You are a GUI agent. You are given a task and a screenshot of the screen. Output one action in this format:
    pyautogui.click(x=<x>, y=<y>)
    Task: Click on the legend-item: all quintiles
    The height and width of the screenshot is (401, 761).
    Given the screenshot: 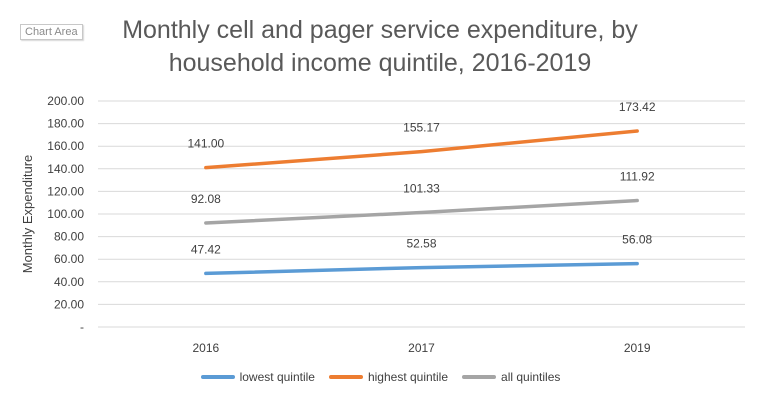 What is the action you would take?
    pyautogui.click(x=511, y=377)
    